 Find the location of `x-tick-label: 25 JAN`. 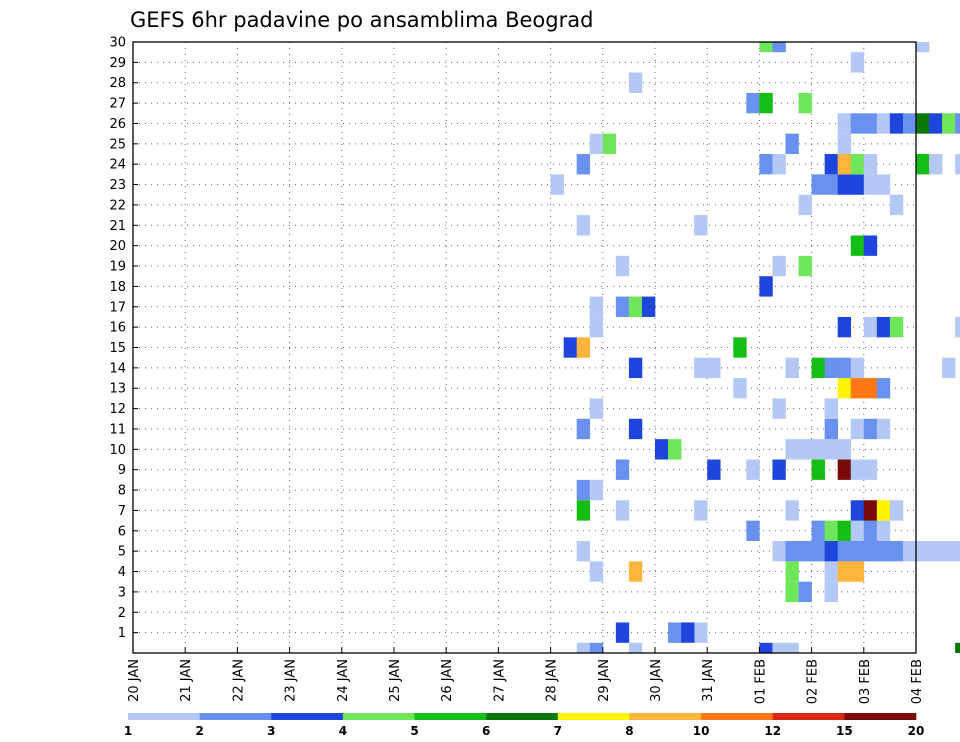

x-tick-label: 25 JAN is located at coordinates (395, 680).